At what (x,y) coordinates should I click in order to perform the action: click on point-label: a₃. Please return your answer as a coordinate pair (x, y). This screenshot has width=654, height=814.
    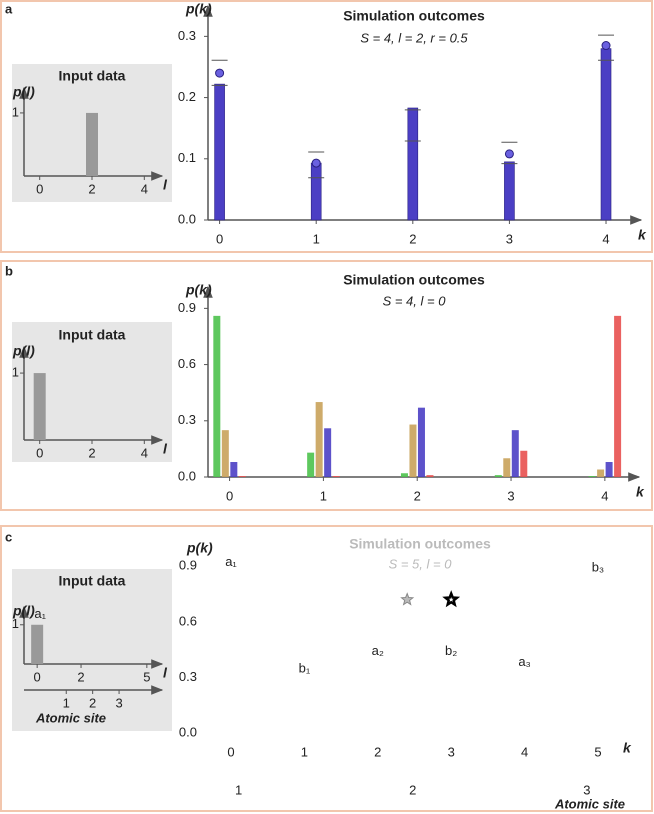
    Looking at the image, I should click on (524, 661).